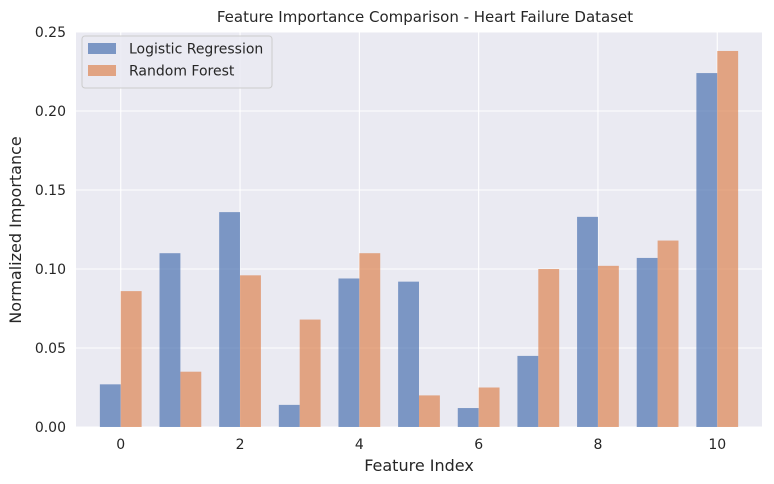 The height and width of the screenshot is (484, 774). I want to click on x-tick-label: 0, so click(120, 445).